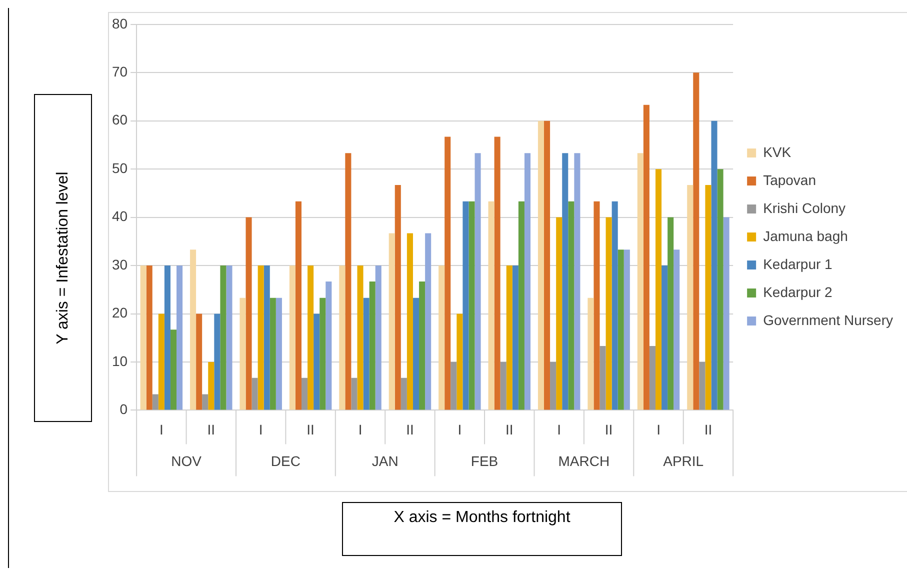 The image size is (907, 576). I want to click on legend-label: Jamuna bagh, so click(805, 236).